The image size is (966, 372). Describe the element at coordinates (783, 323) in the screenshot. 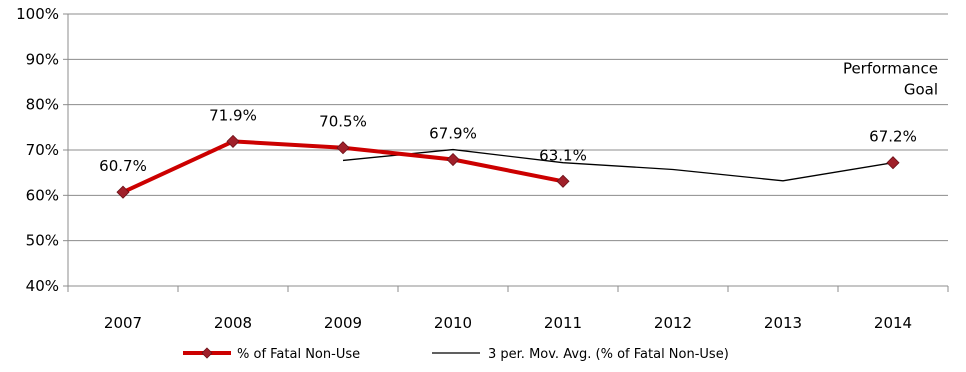

I see `x-tick-label: 2013` at that location.